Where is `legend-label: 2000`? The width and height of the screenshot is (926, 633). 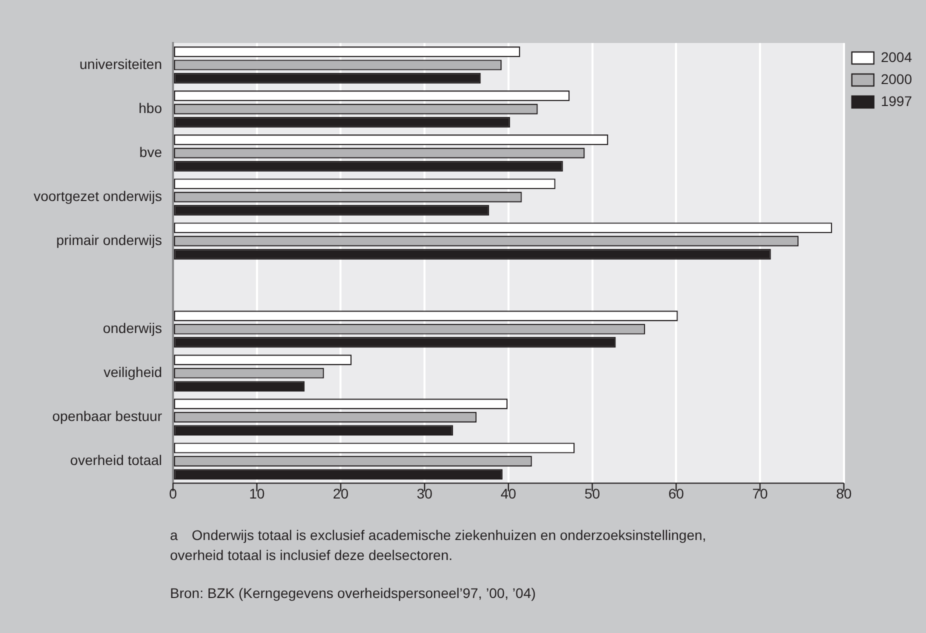
legend-label: 2000 is located at coordinates (896, 78).